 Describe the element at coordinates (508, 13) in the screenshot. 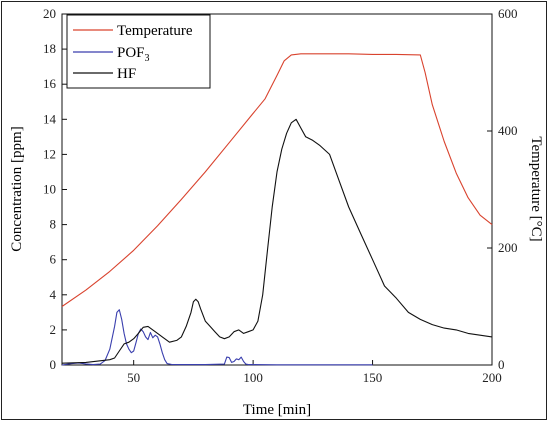

I see `y-right-tick-label: 600` at that location.